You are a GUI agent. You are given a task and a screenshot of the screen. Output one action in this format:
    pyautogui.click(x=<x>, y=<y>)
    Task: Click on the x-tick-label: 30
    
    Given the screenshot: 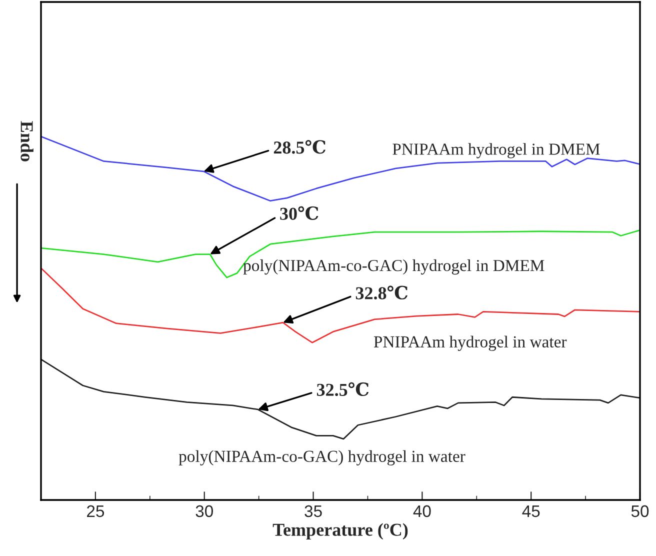 What is the action you would take?
    pyautogui.click(x=204, y=511)
    